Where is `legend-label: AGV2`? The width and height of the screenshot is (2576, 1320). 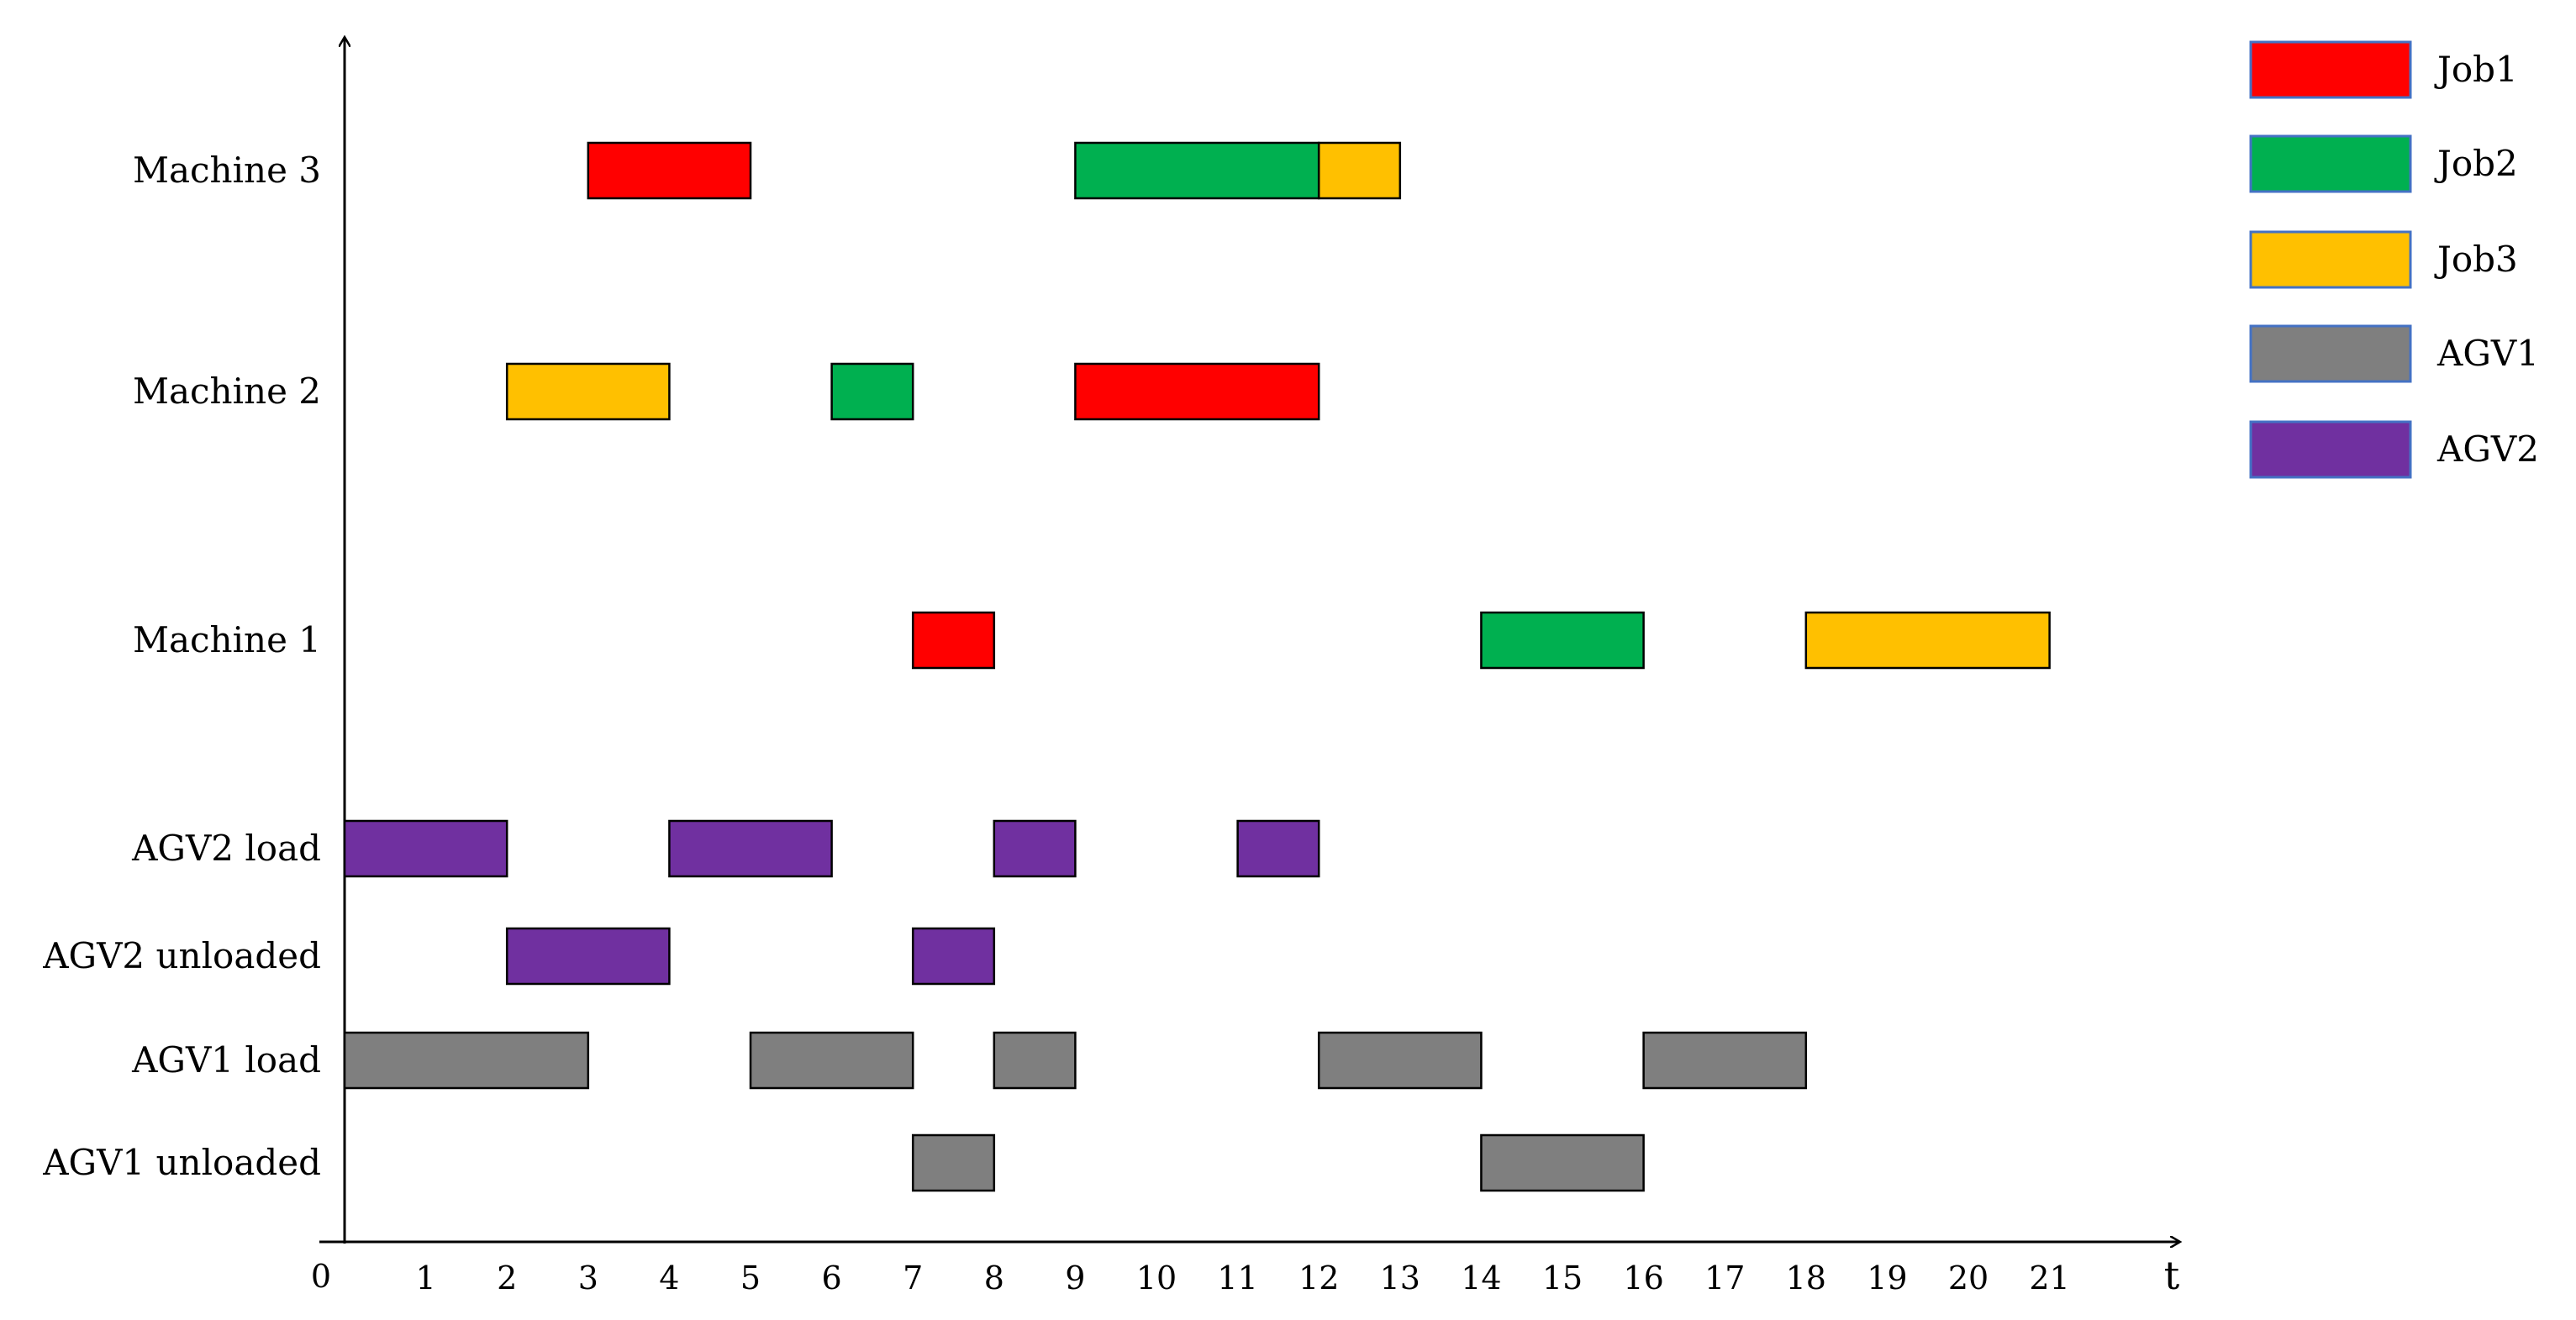
legend-label: AGV2 is located at coordinates (2487, 449).